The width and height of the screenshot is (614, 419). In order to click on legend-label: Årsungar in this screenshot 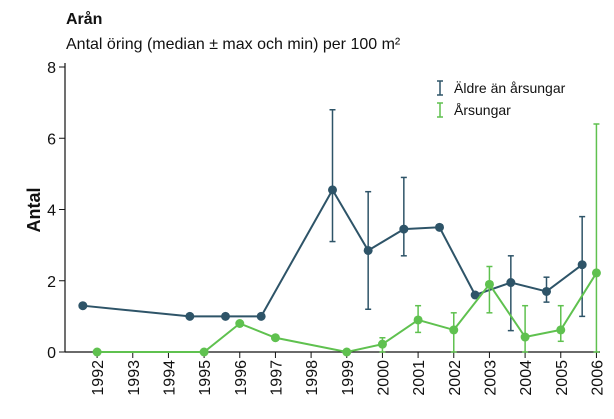, I will do `click(482, 110)`.